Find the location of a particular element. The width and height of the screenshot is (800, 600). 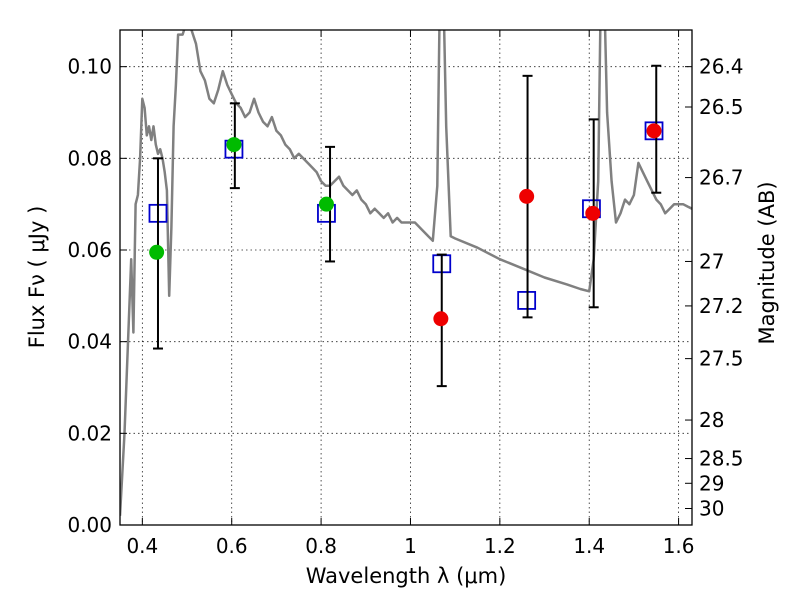

y-tick-label: 0.10 is located at coordinates (89, 67).